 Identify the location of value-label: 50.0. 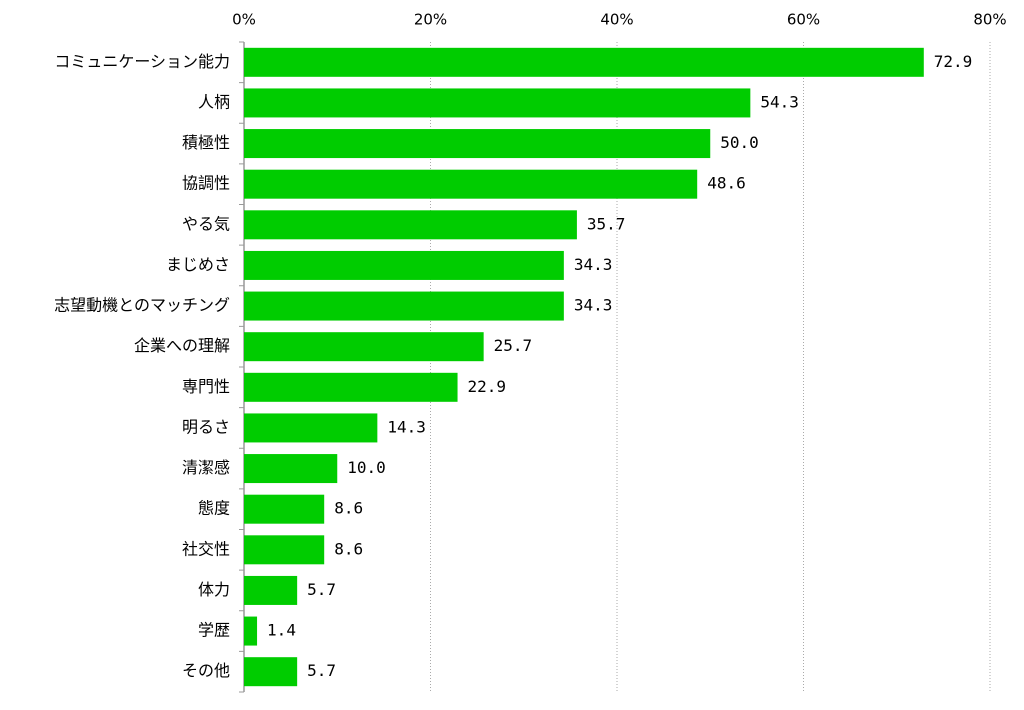
(739, 142).